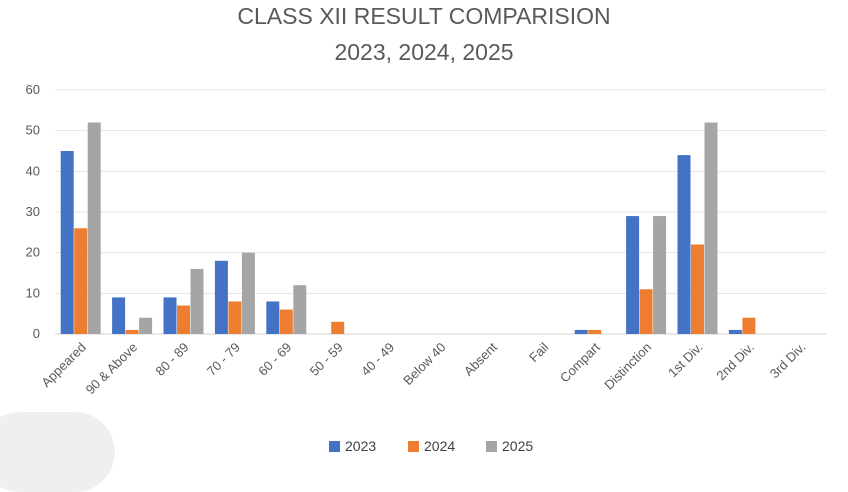 The width and height of the screenshot is (848, 492). Describe the element at coordinates (33, 89) in the screenshot. I see `y-tick-label: 60` at that location.